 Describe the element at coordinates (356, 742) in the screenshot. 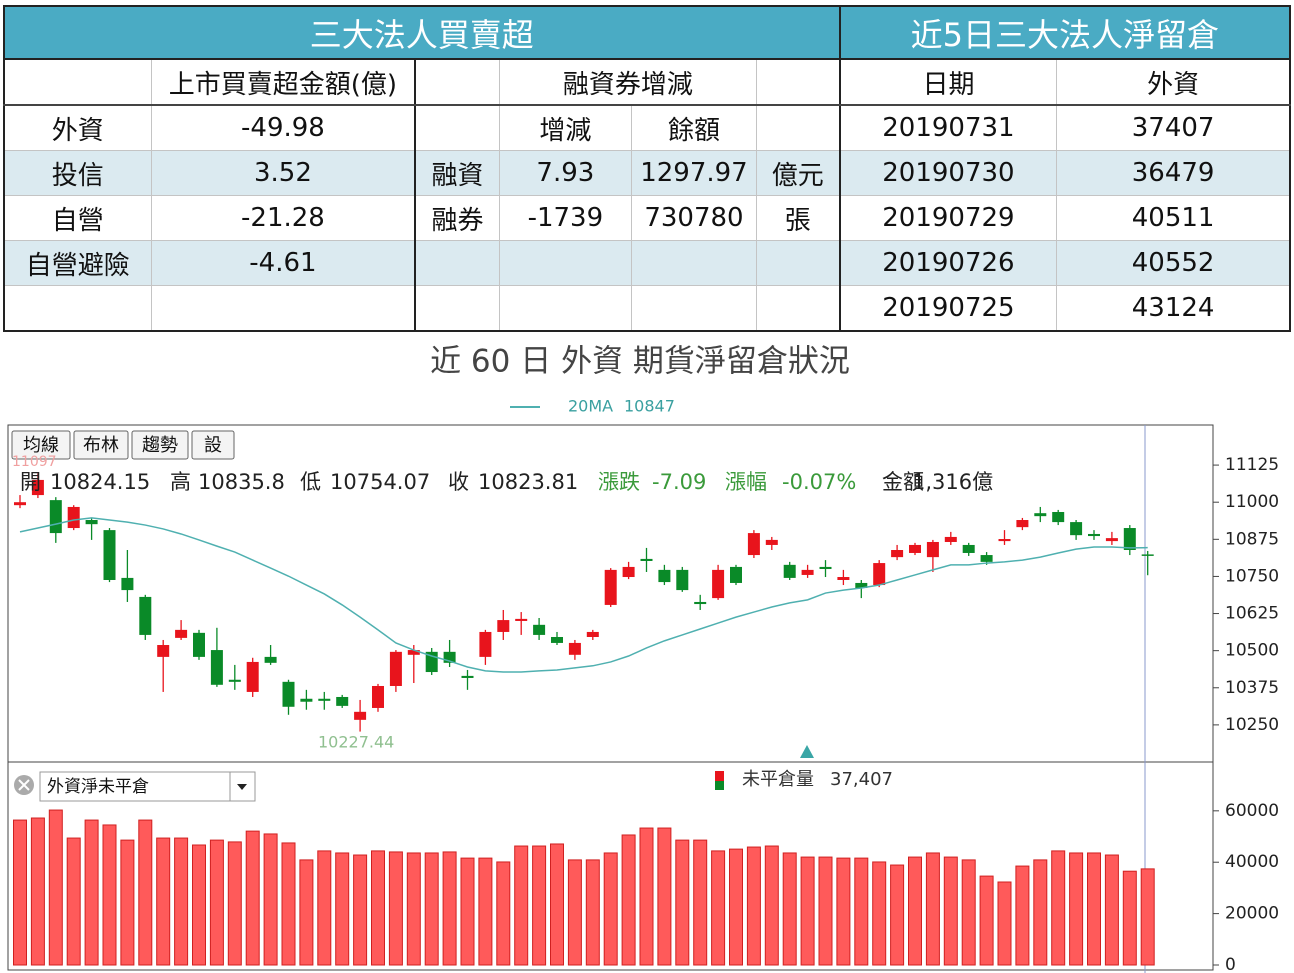

I see `min-label: 10227.44` at that location.